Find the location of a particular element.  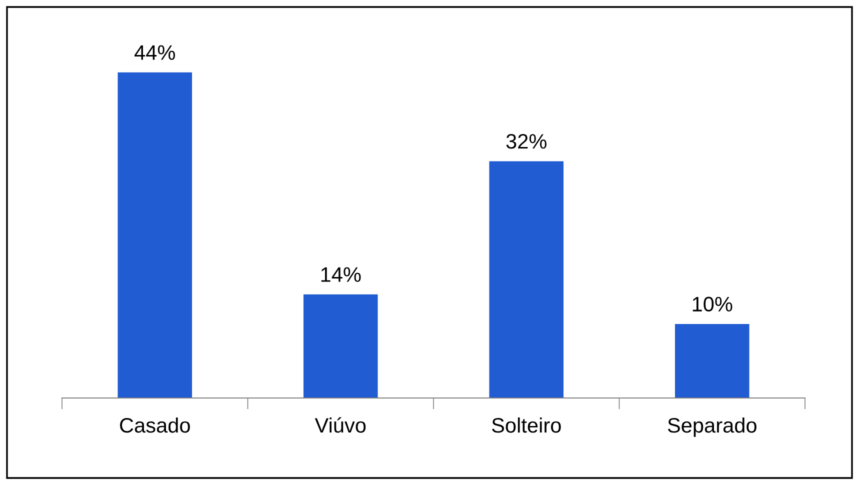

x-tick-label: Viúvo is located at coordinates (340, 425).